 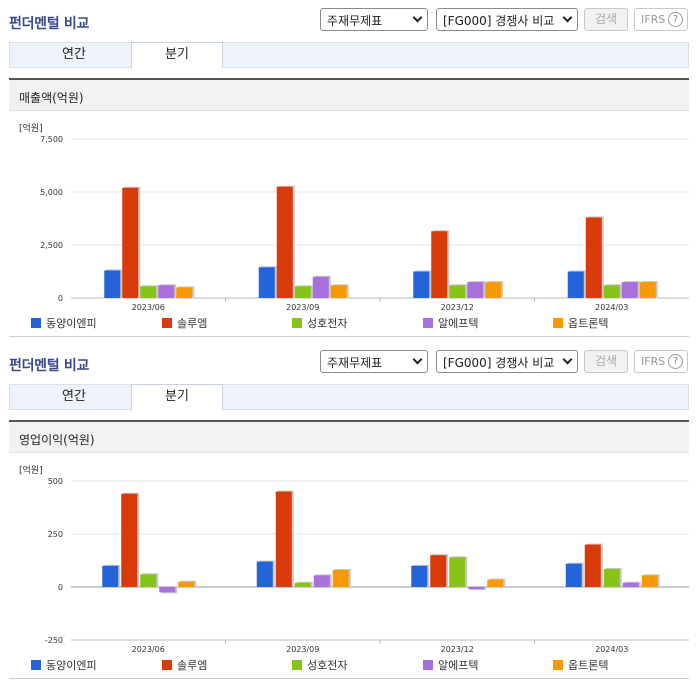 I want to click on legend-label: 성호전자, so click(x=327, y=323).